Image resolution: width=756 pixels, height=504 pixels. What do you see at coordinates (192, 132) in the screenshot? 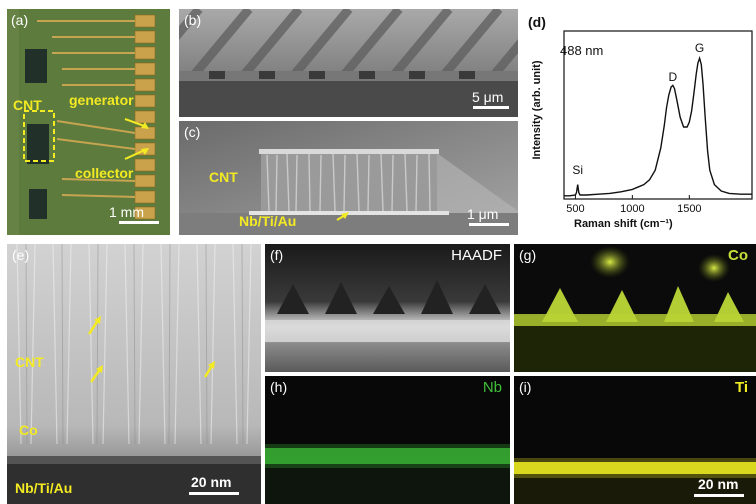
I see `panel-label-c: (c)` at bounding box center [192, 132].